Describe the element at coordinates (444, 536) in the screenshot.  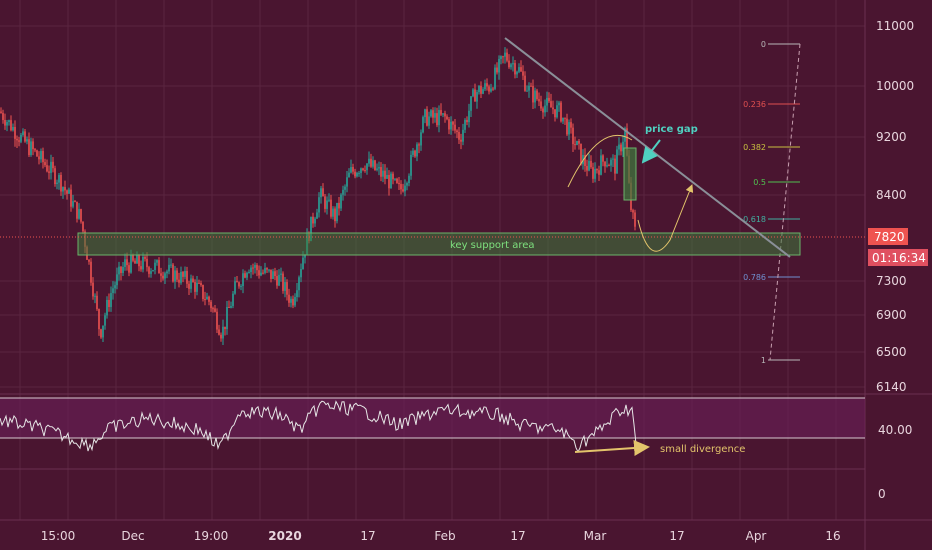
I see `x-tick-label: Feb` at that location.